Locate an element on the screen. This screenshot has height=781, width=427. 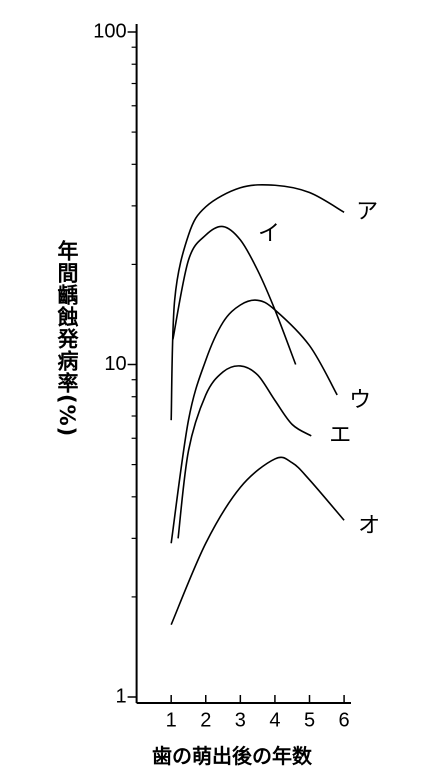
series-label: ウ is located at coordinates (360, 400).